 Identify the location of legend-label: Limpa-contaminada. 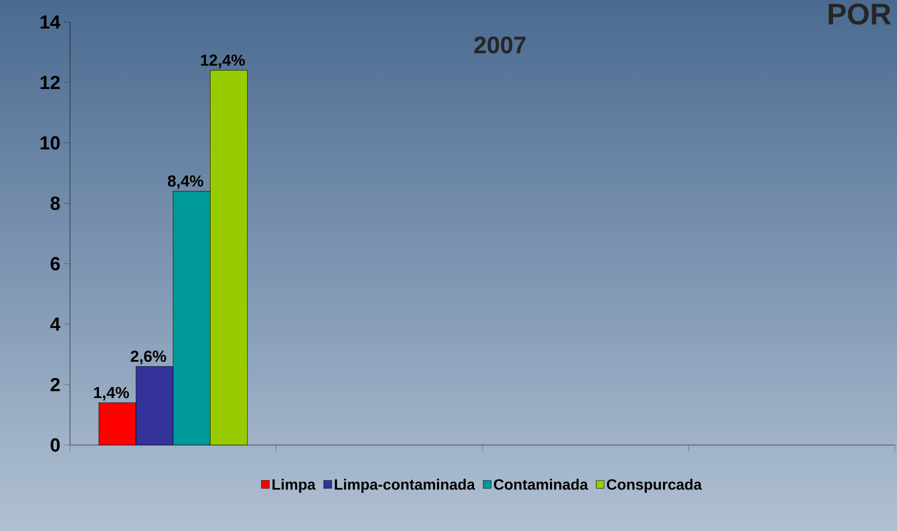
(405, 485).